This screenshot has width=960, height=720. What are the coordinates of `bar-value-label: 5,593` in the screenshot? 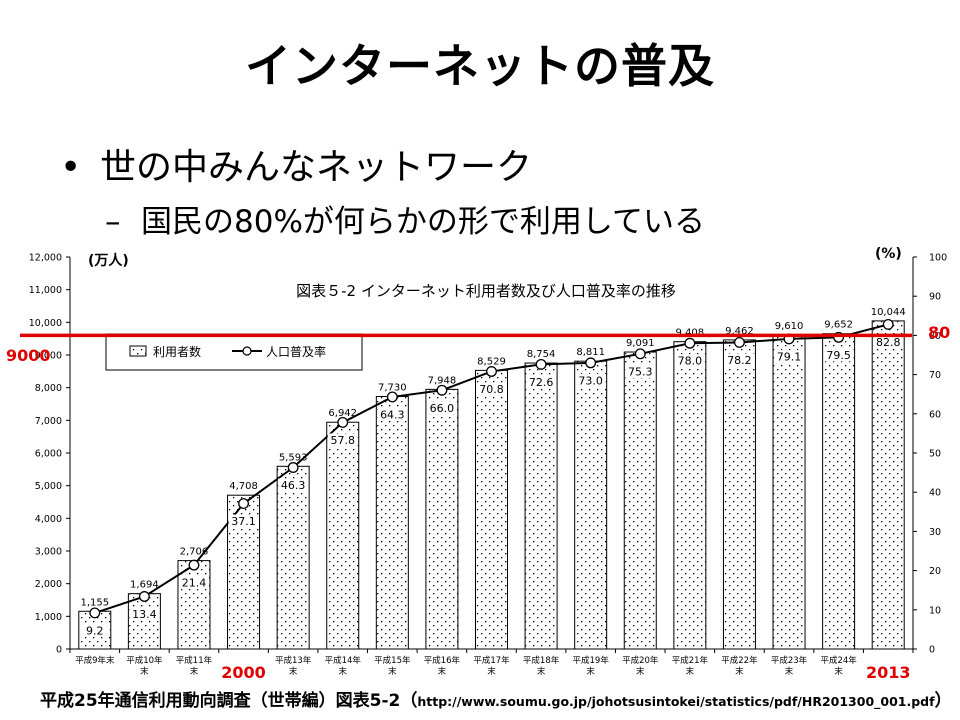 It's located at (293, 457).